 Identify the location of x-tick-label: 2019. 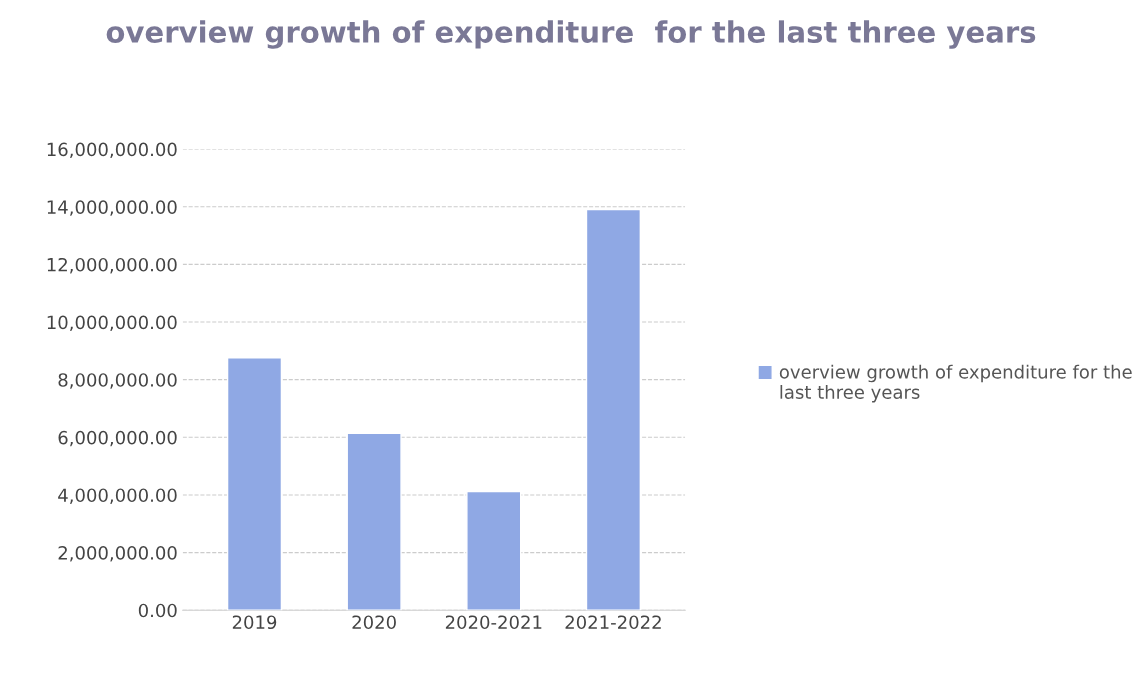
(254, 622).